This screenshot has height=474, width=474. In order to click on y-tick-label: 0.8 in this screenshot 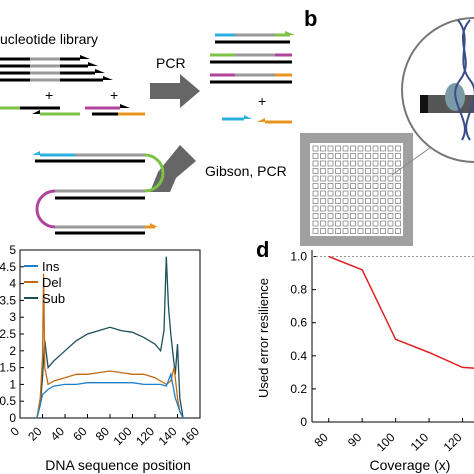, I will do `click(298, 290)`.